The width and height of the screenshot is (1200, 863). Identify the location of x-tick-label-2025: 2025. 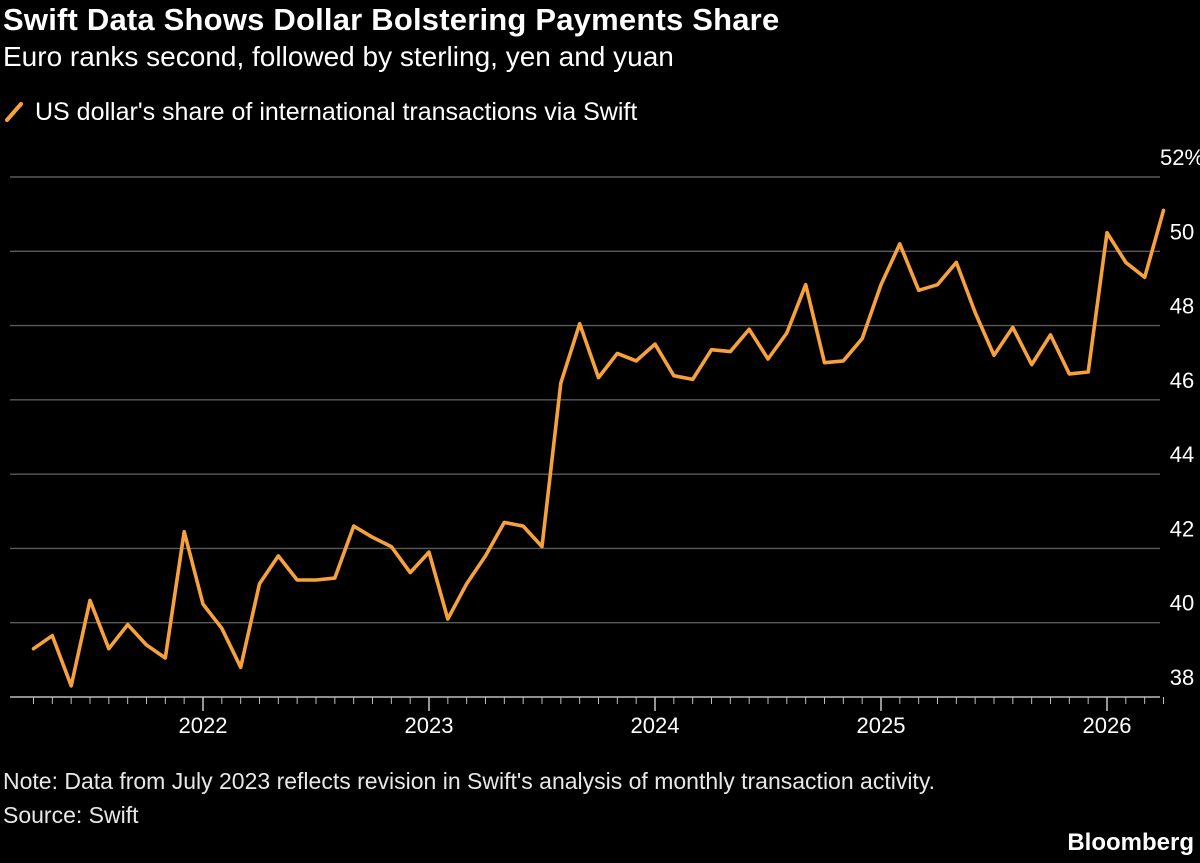
(881, 725).